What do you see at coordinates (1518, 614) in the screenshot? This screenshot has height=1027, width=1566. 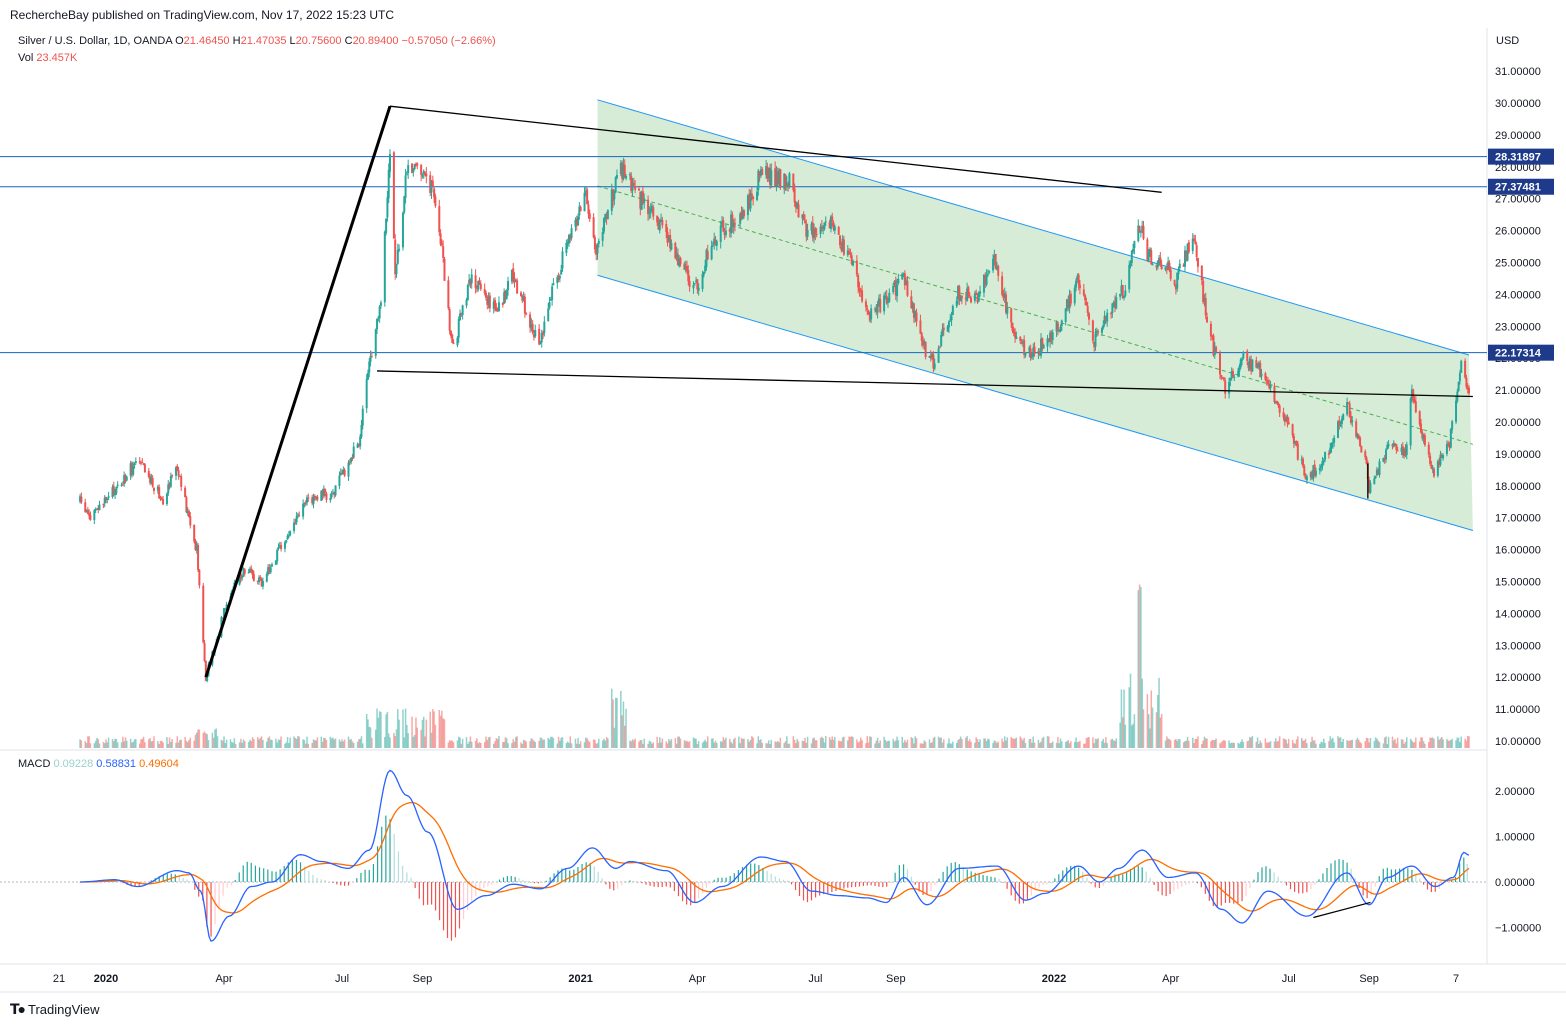 I see `price-tick-label: 14.00000` at bounding box center [1518, 614].